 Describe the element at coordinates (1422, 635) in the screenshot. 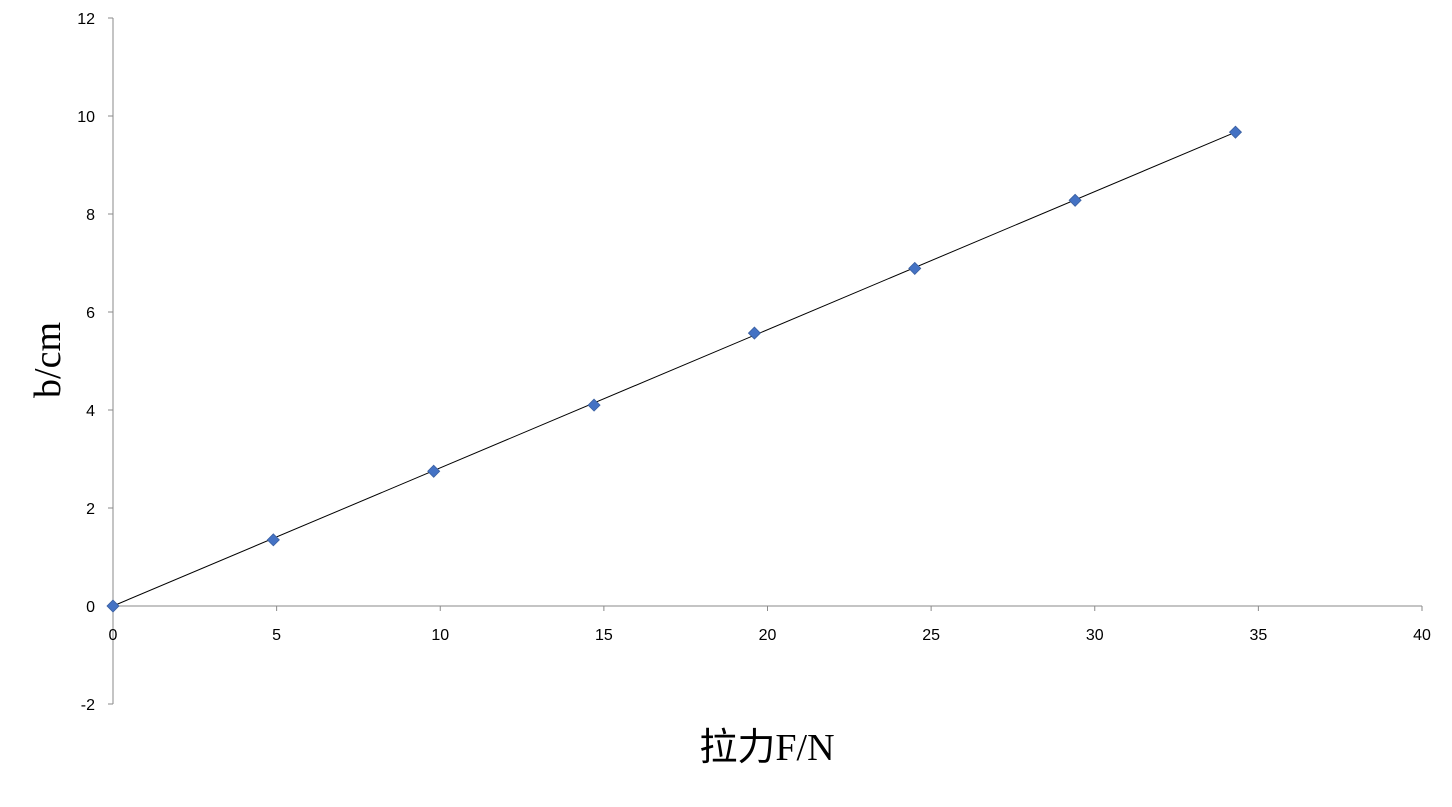

I see `x-tick-label: 40` at that location.